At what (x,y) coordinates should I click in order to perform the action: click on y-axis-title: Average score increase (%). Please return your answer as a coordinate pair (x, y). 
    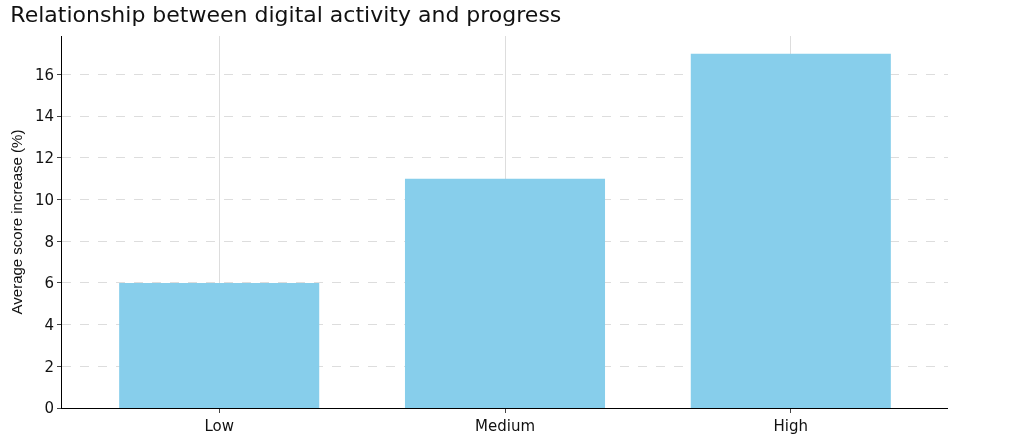
    Looking at the image, I should click on (17, 222).